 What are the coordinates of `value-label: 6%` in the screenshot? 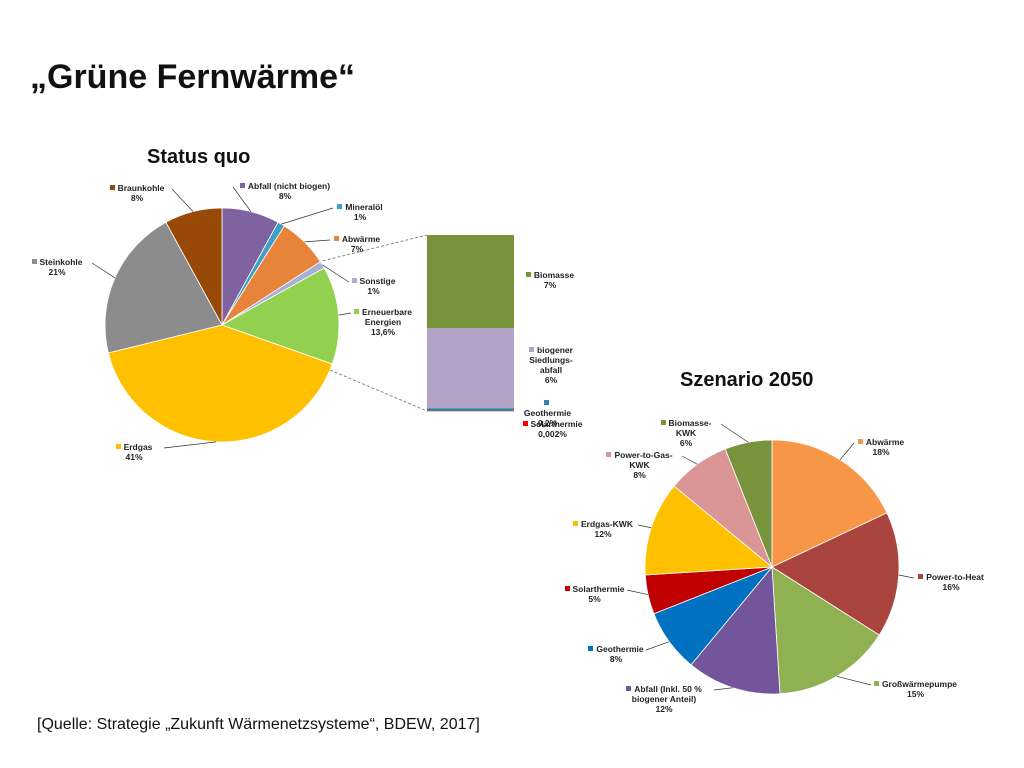 It's located at (686, 443).